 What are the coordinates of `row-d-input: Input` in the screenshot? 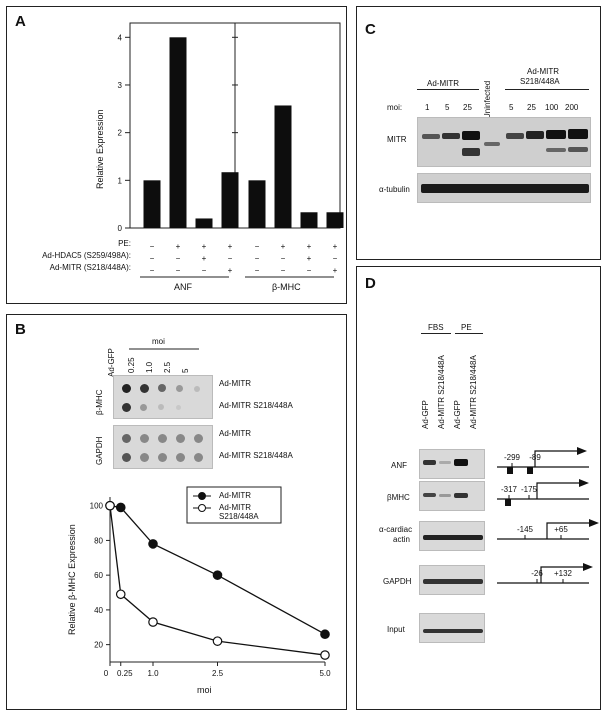 It's located at (396, 629).